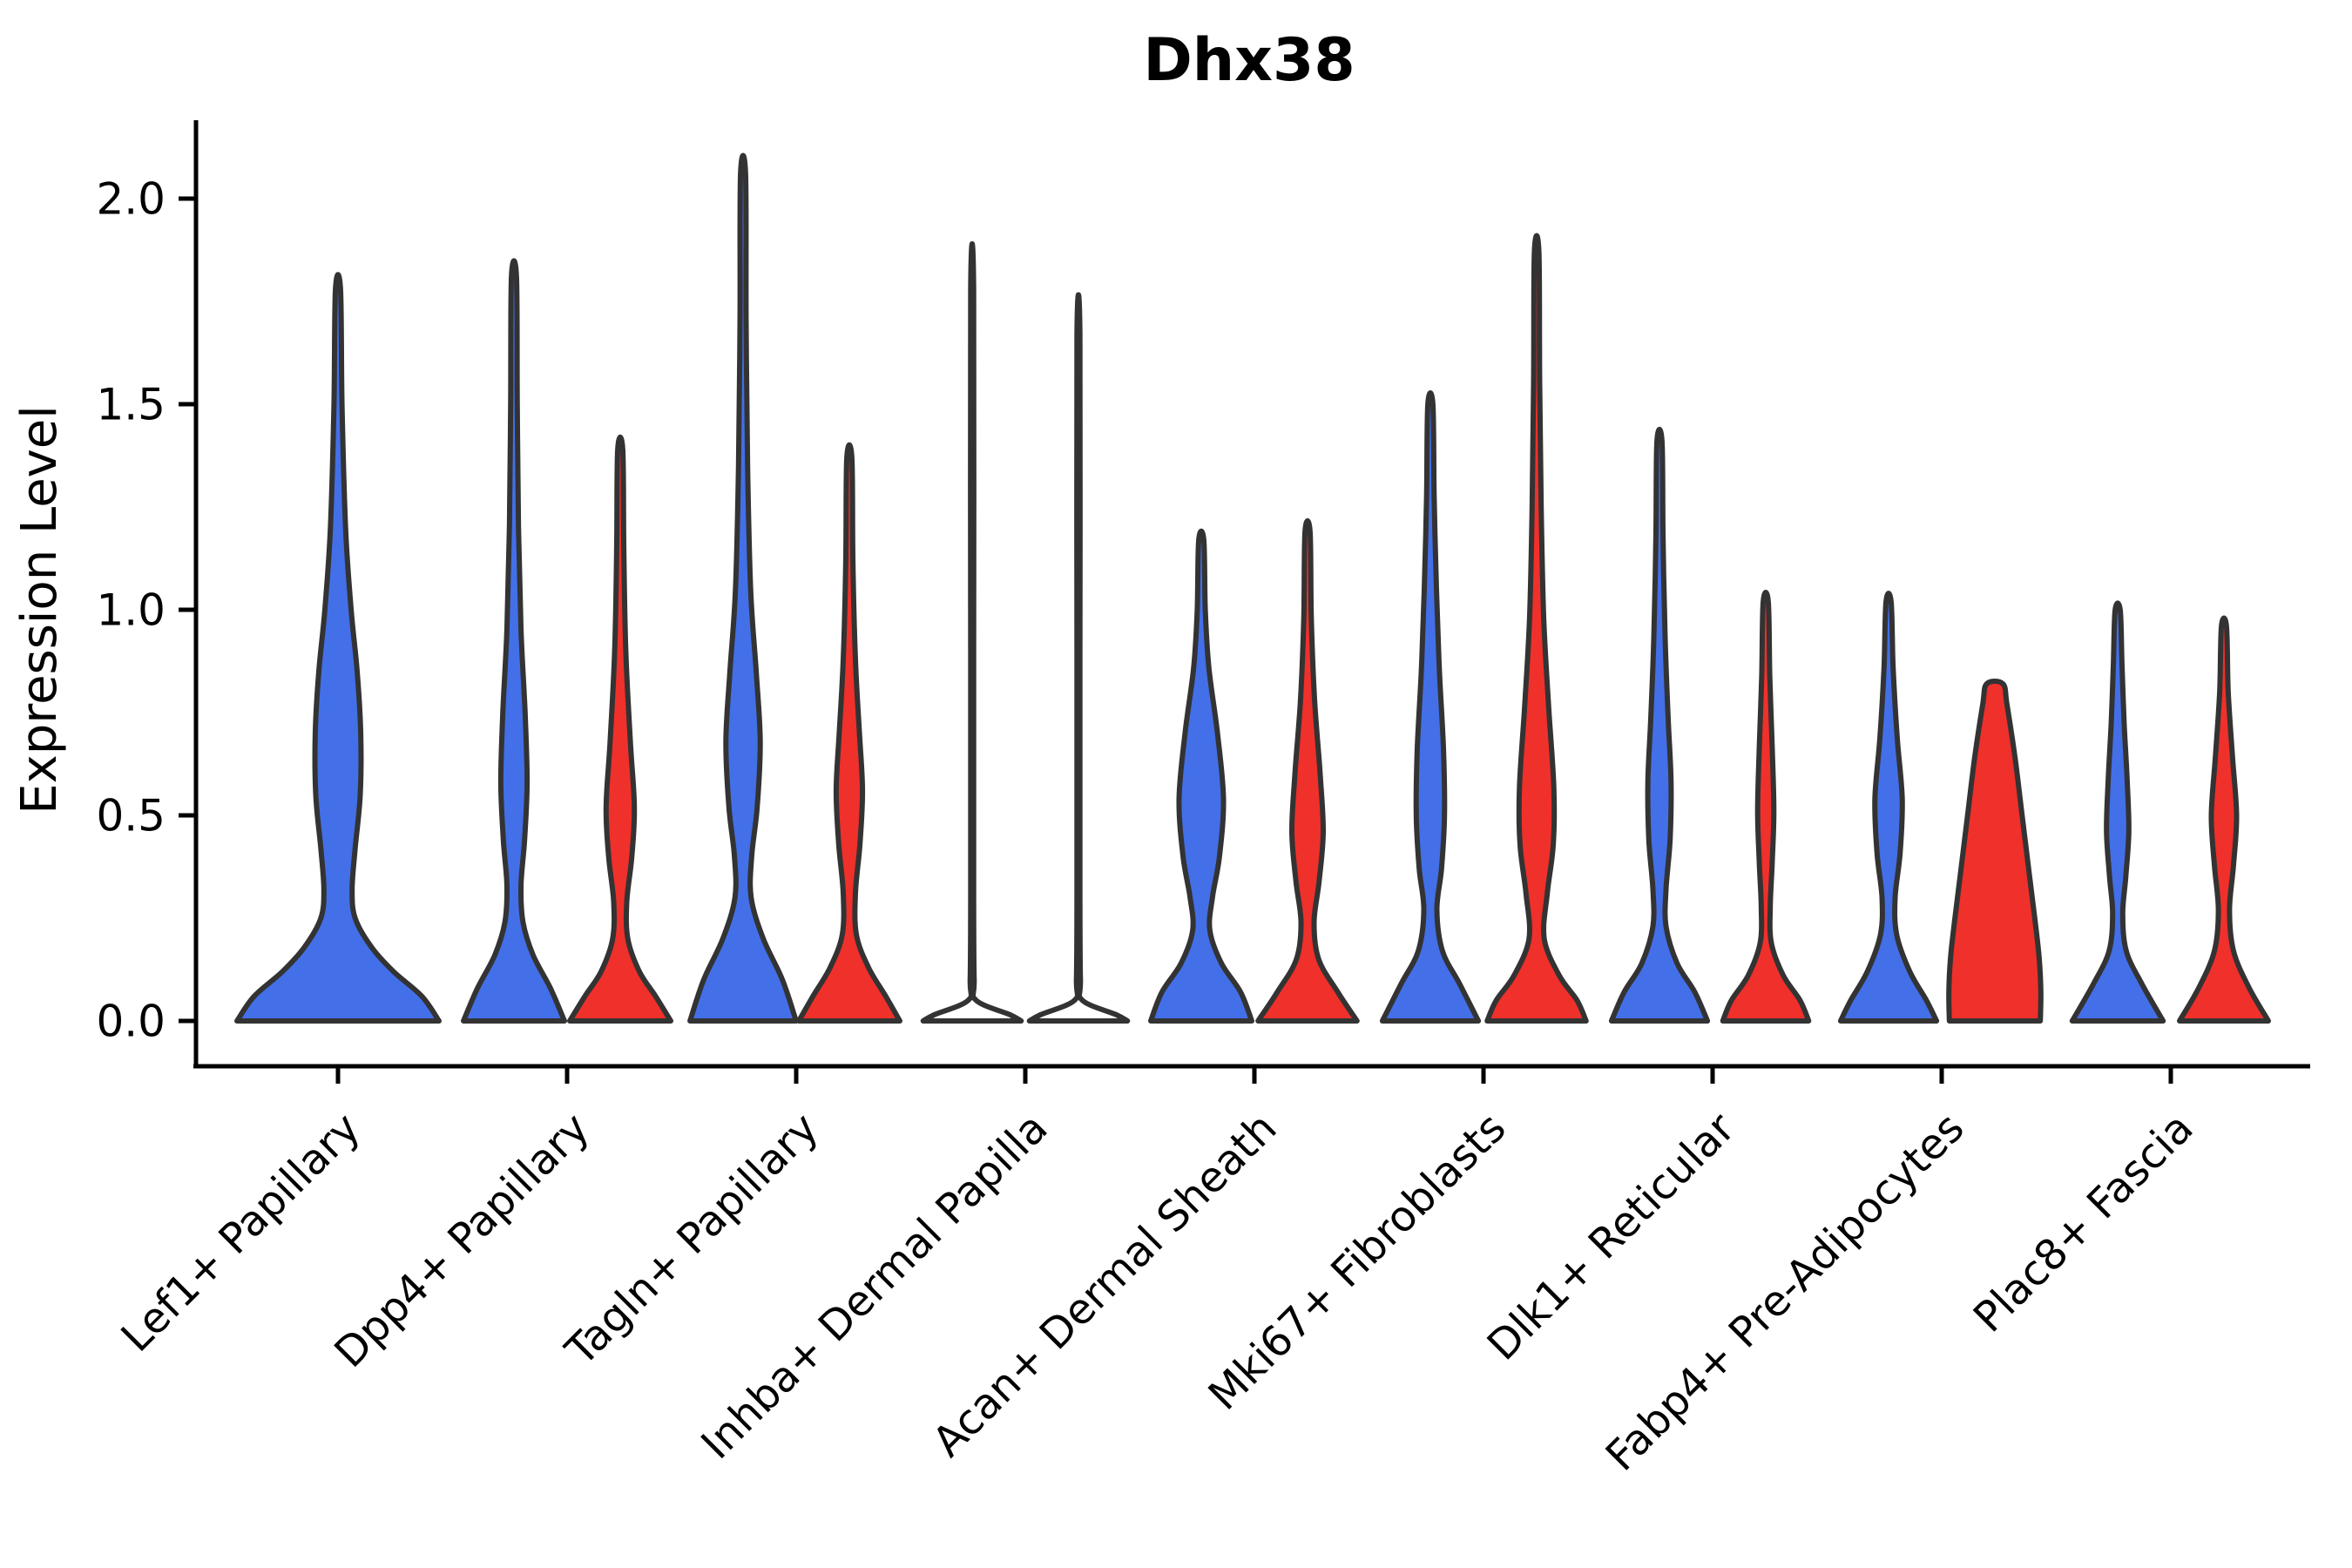  I want to click on y-tick-labels: 2.0 1.5 1.0 0.5 0.0, so click(131, 610).